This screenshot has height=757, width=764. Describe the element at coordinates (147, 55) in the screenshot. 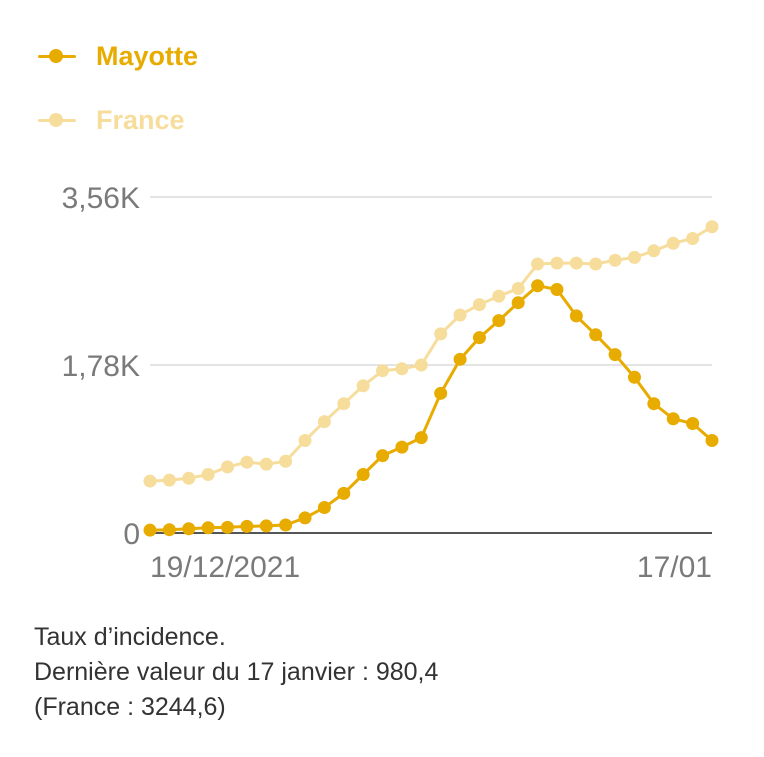

I see `legend-label-mayotte: Mayotte` at that location.